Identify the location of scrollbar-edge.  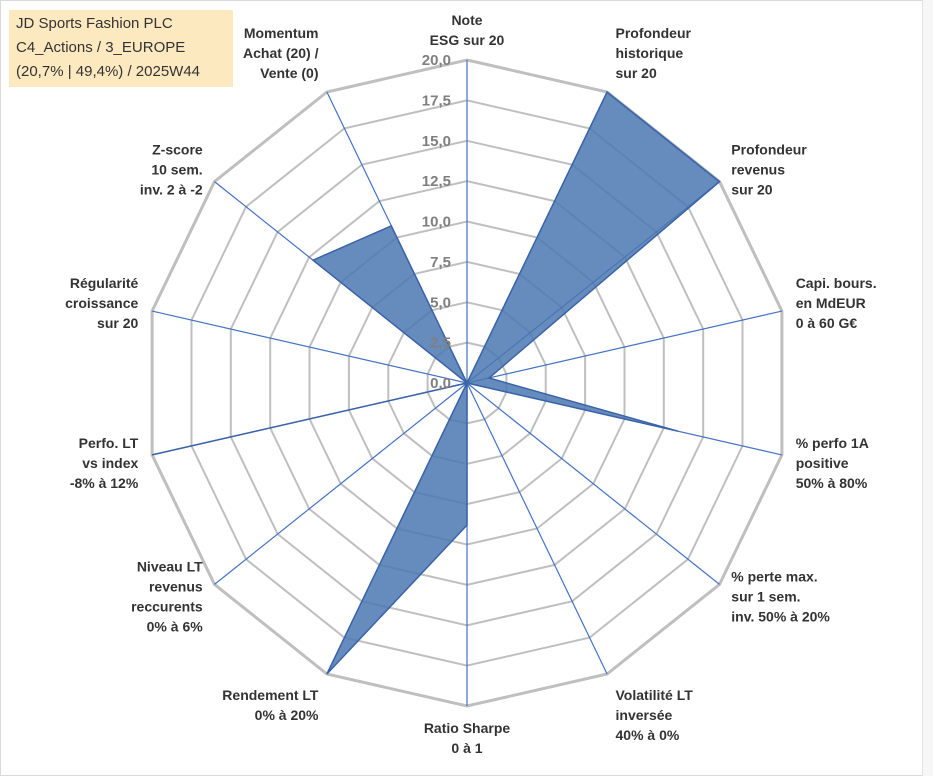
(927, 388).